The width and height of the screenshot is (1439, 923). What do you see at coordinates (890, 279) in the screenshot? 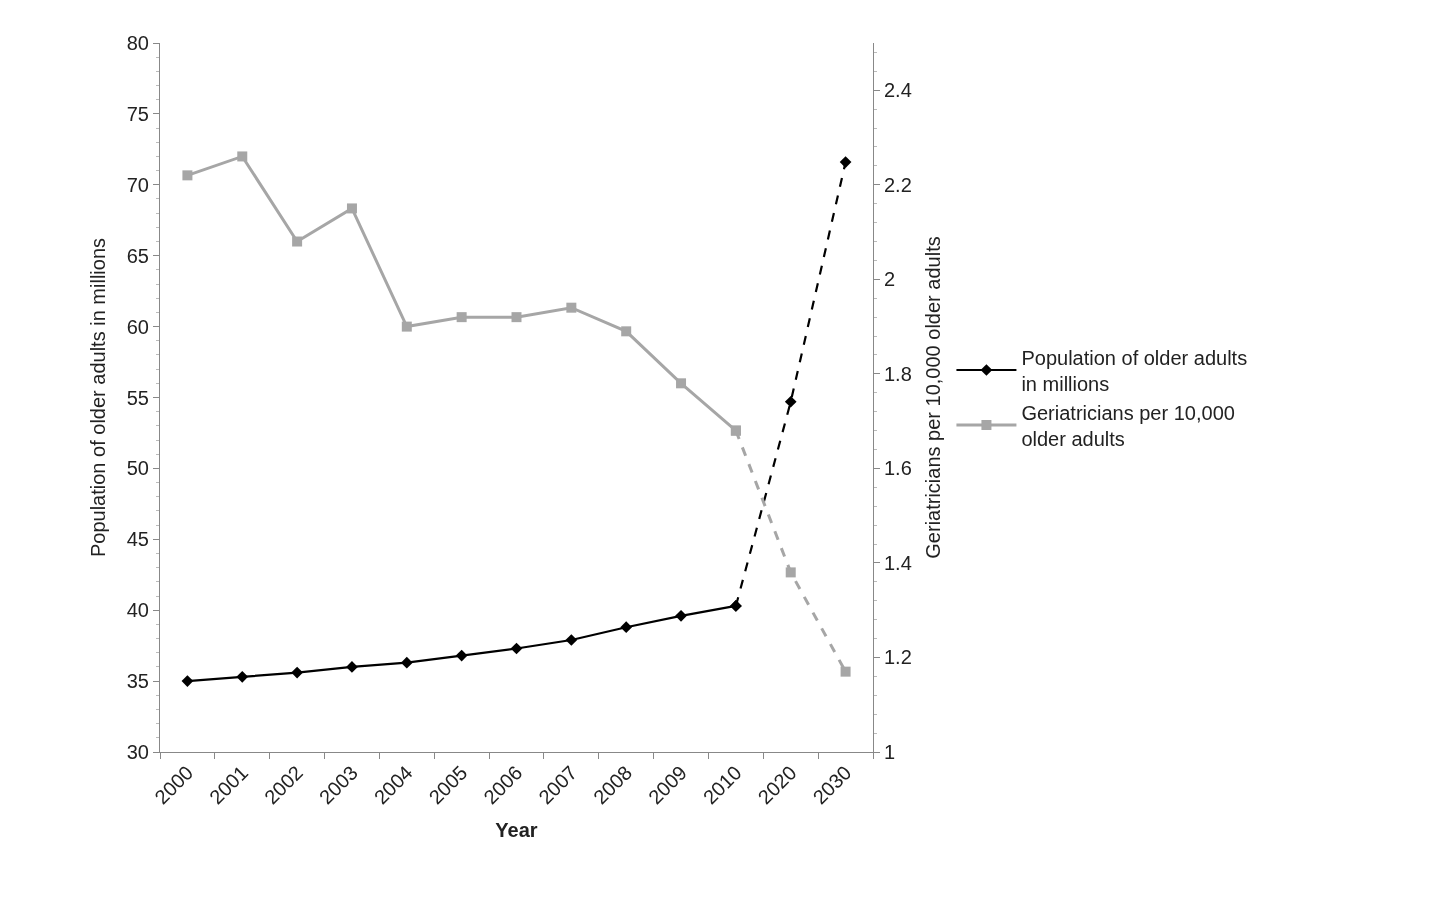
I see `y2-tick-label: 2` at bounding box center [890, 279].